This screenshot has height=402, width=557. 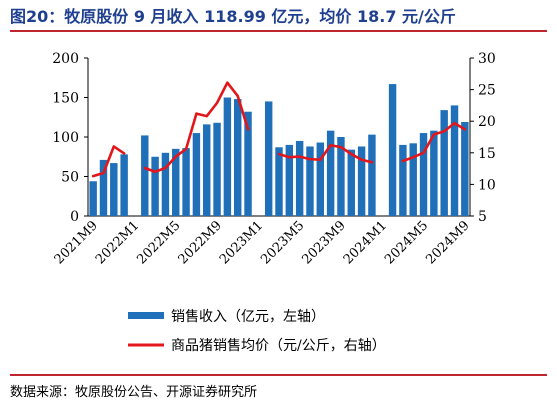 I want to click on y-axis-right: 5 10 15 20 25 30, so click(x=483, y=138).